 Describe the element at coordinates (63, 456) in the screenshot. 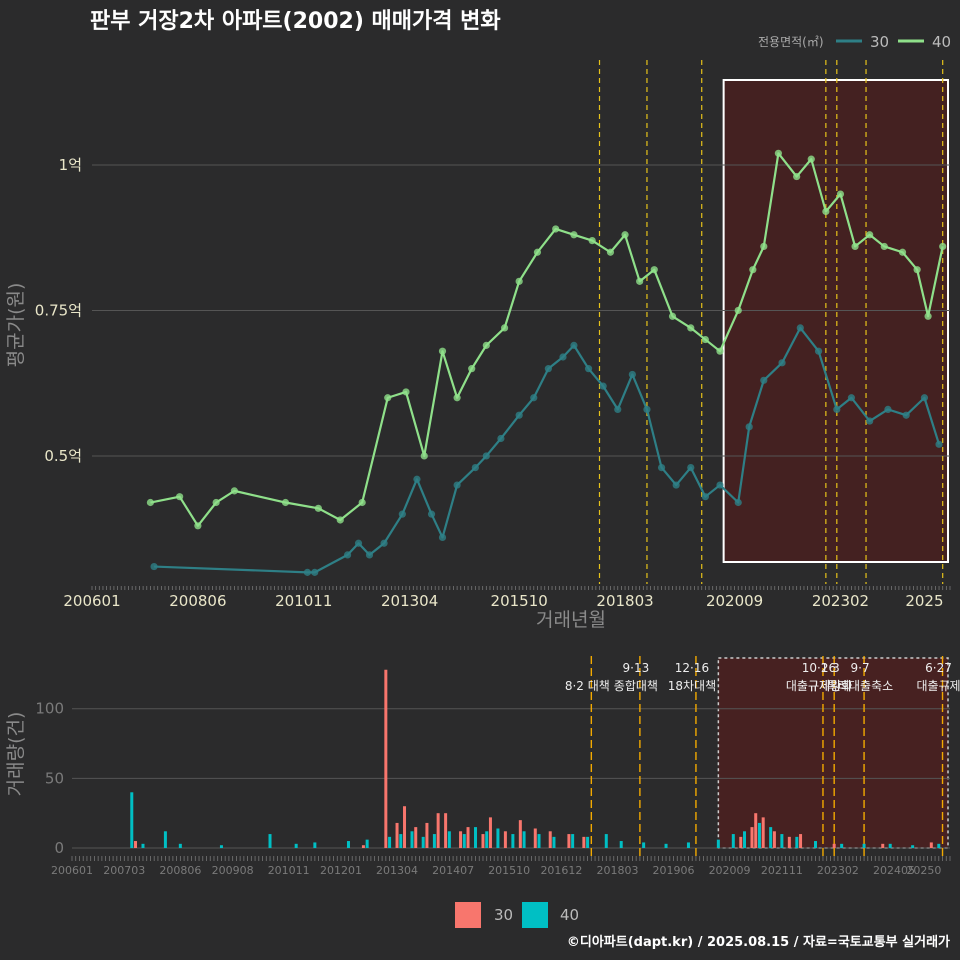

I see `y-tick-label: 0.5억` at that location.